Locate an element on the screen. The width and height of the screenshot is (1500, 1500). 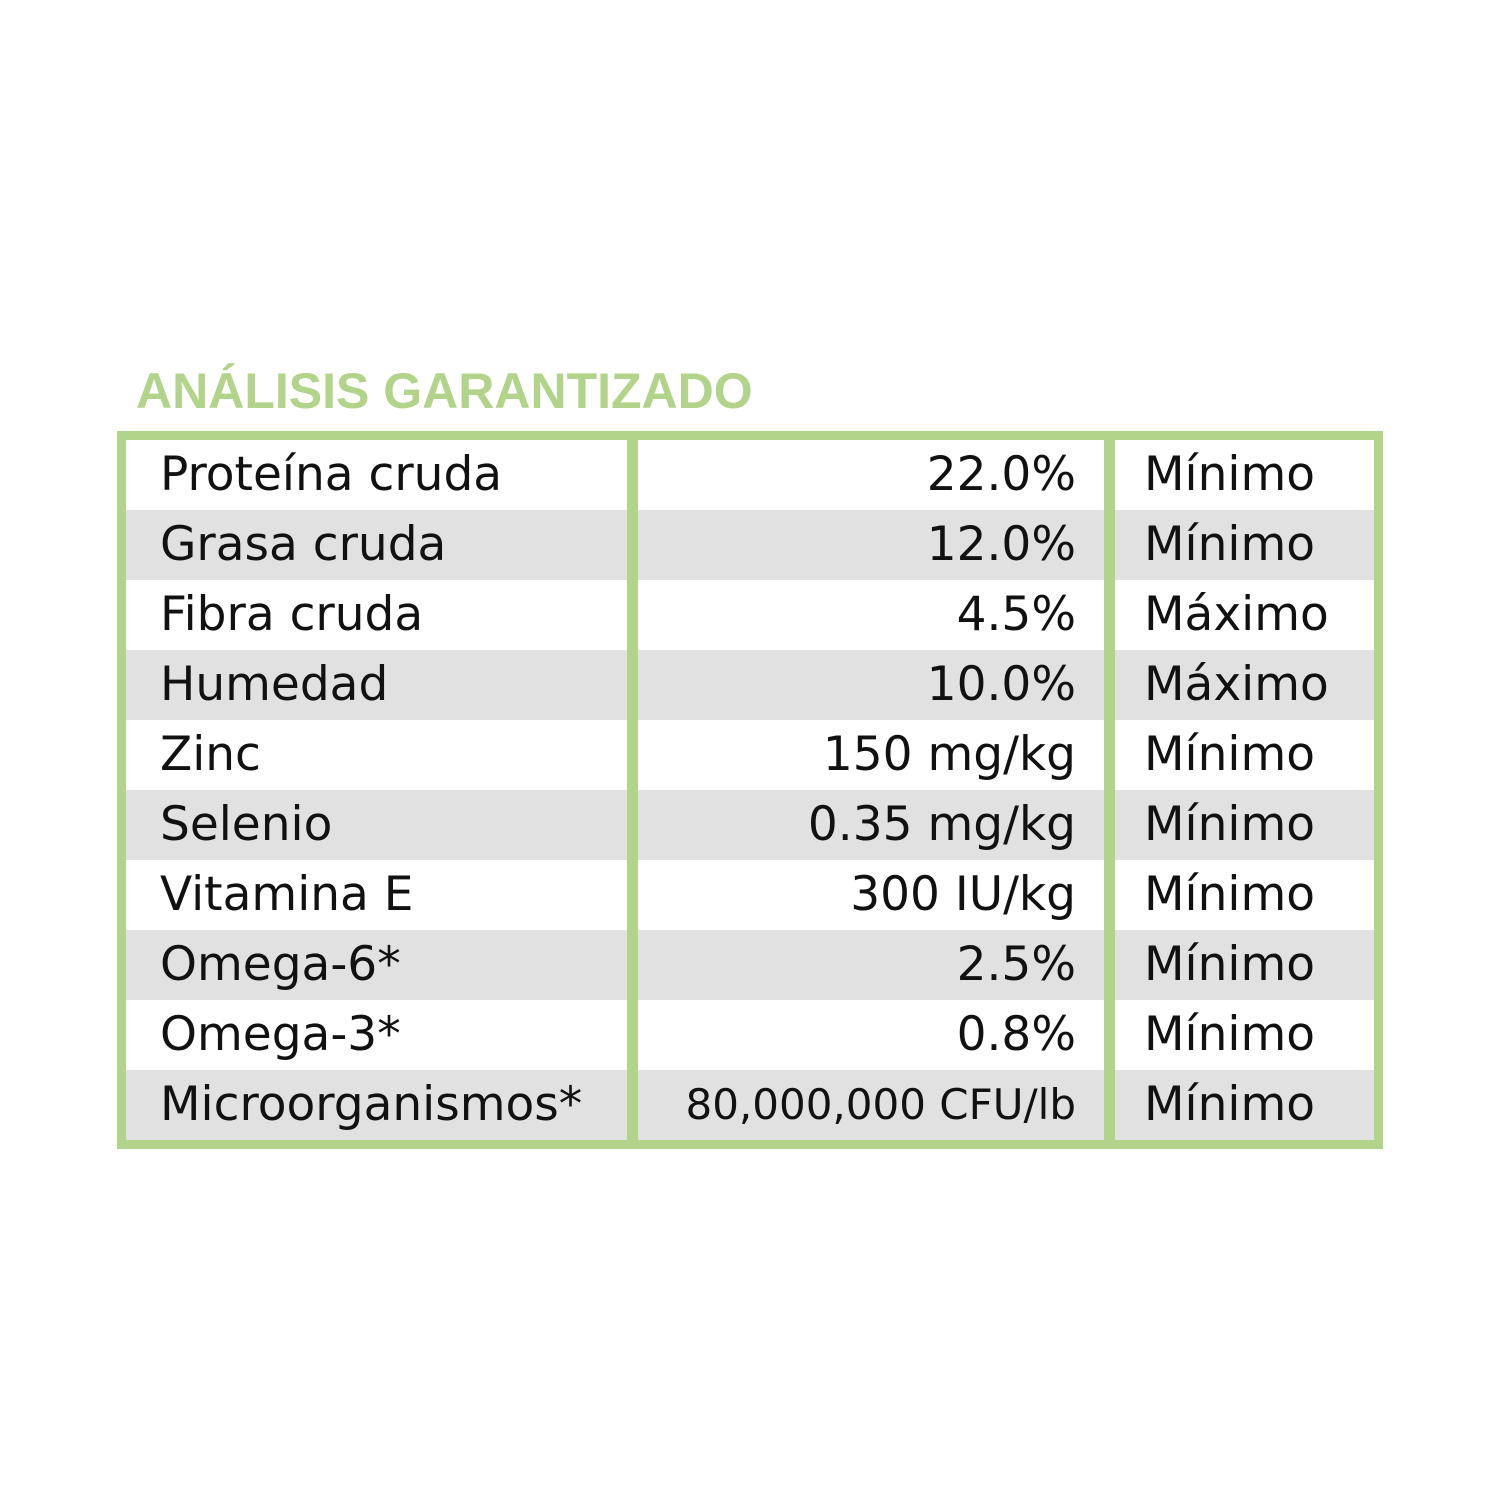
nutrient-name: Humedad is located at coordinates (274, 684).